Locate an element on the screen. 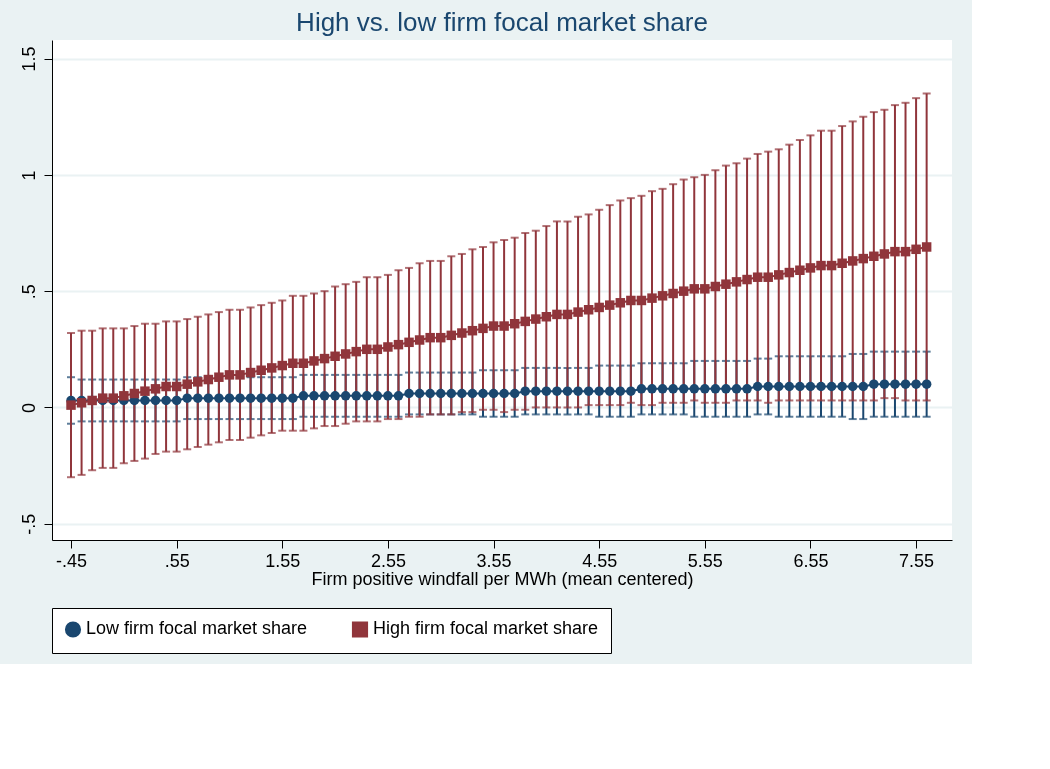 The width and height of the screenshot is (1050, 769). x-tick-label: 1.55 is located at coordinates (283, 560).